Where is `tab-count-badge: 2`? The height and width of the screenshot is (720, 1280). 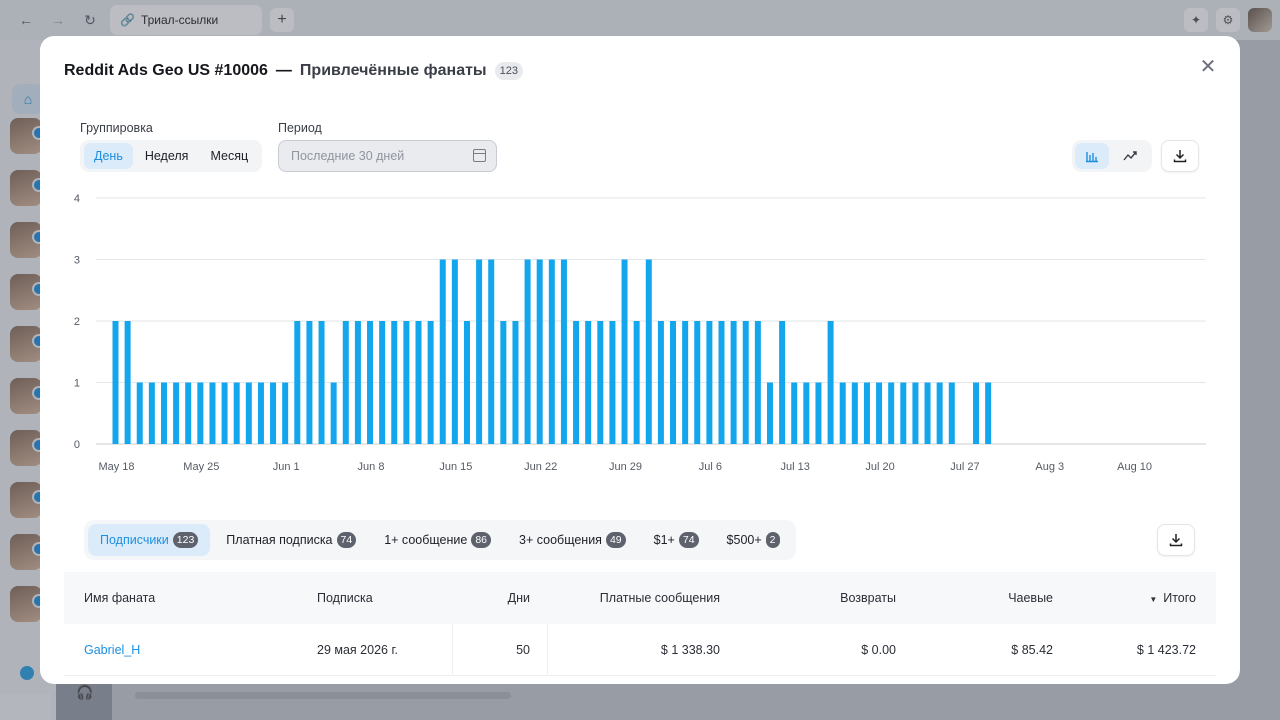 tab-count-badge: 2 is located at coordinates (772, 540).